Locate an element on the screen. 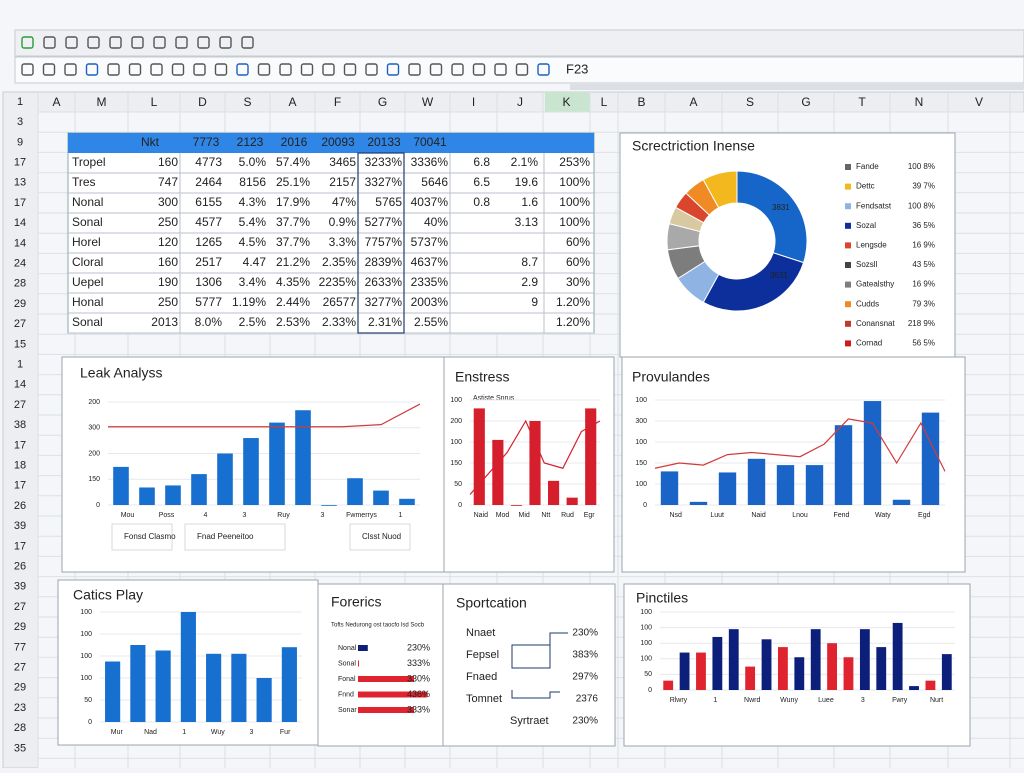 Image resolution: width=1024 pixels, height=773 pixels. table-cell: 3233% is located at coordinates (384, 162).